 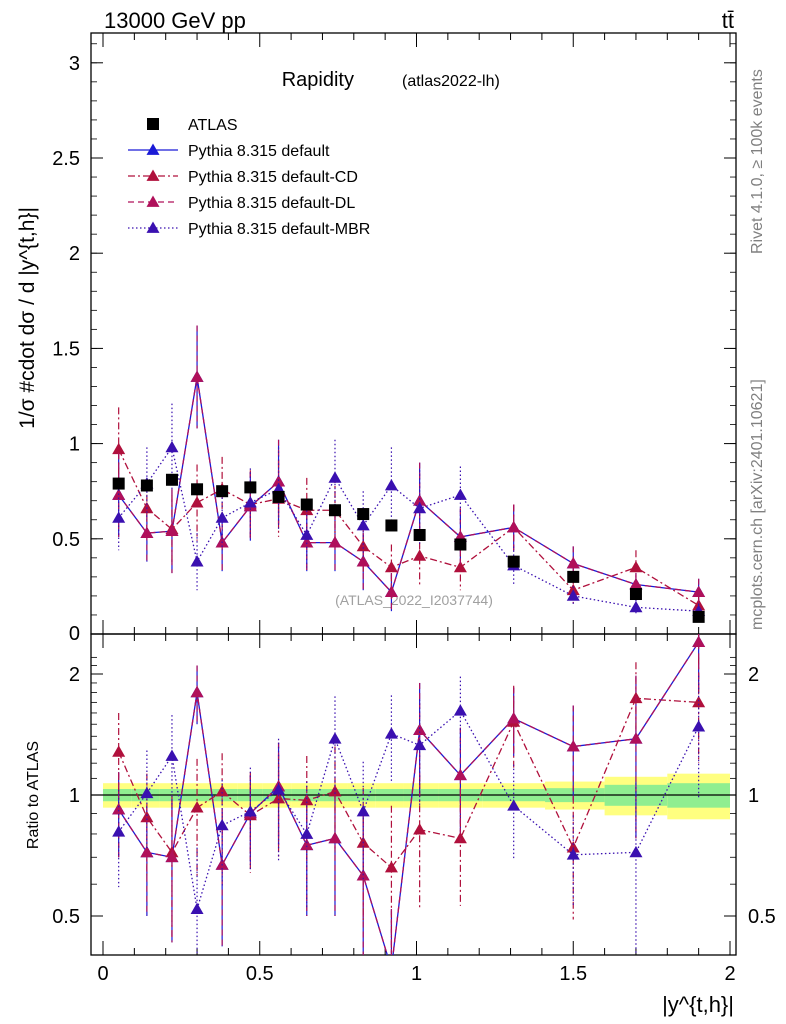 What do you see at coordinates (102, 974) in the screenshot?
I see `x-tick-label: 0` at bounding box center [102, 974].